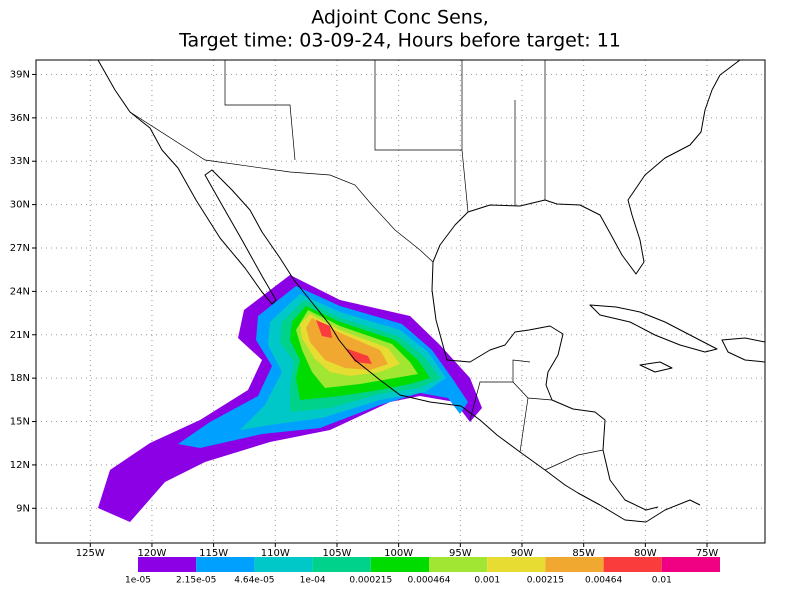 The image size is (800, 600). I want to click on y-tick-label: 39N, so click(20, 74).